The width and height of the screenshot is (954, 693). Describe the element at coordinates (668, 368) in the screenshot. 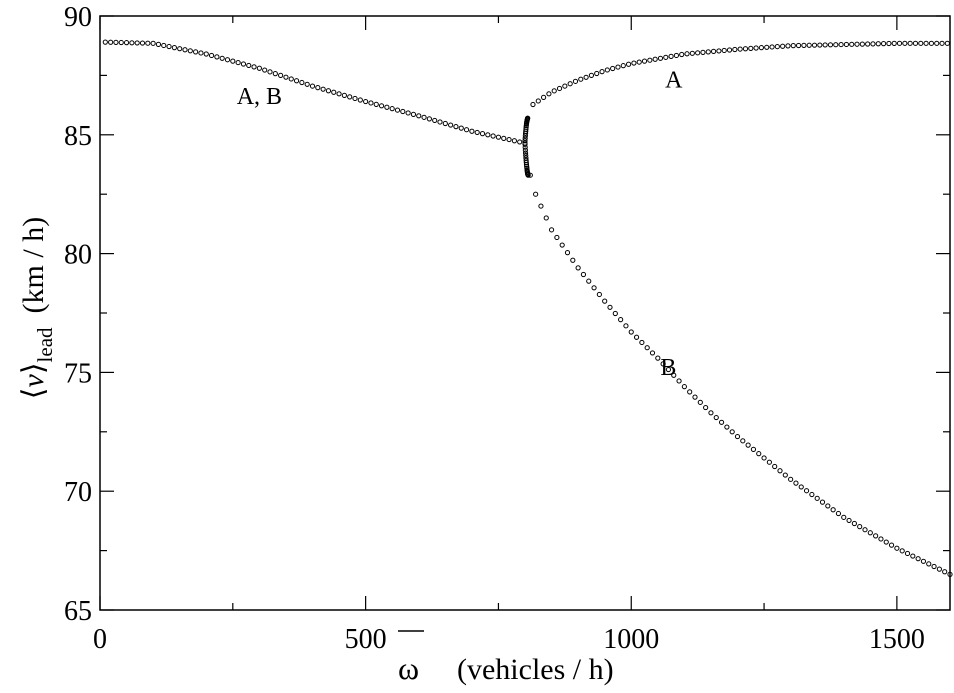

I see `curve-annotation: B` at that location.